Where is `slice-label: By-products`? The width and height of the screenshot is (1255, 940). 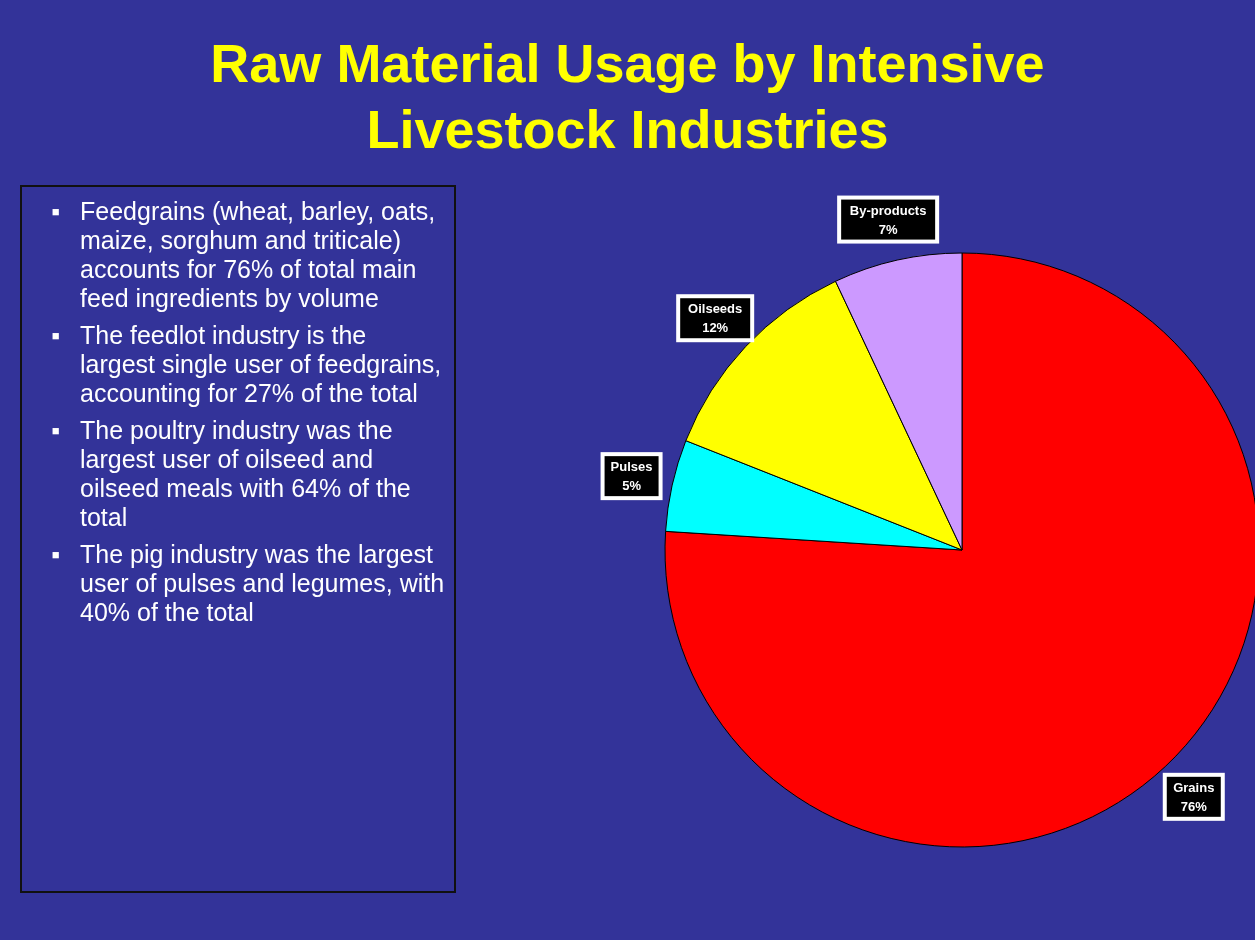 slice-label: By-products is located at coordinates (888, 210).